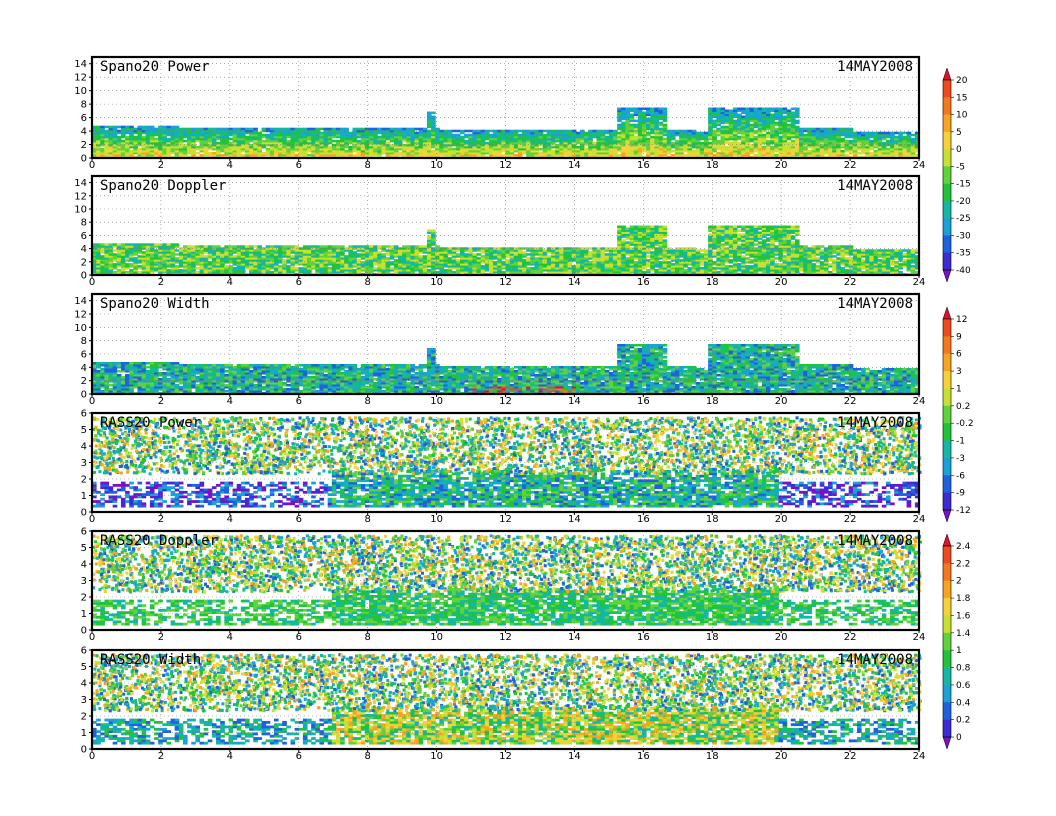  I want to click on x-tick-label: 20, so click(781, 165).